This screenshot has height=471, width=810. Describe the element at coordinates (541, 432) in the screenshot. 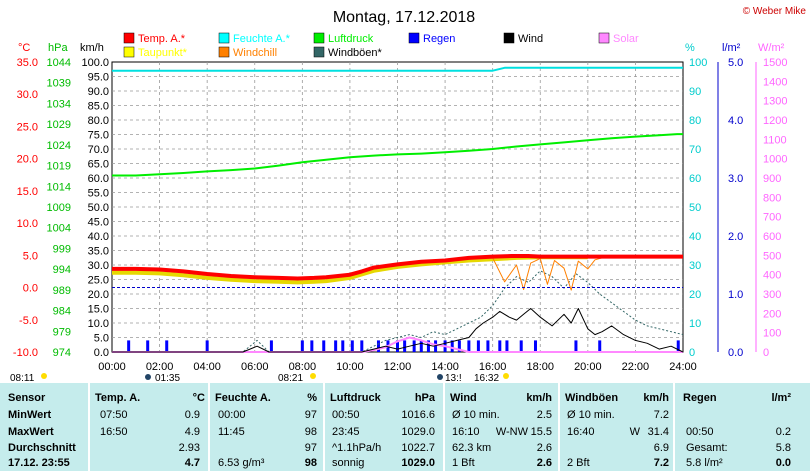

I see `wind-value: 15.5` at that location.